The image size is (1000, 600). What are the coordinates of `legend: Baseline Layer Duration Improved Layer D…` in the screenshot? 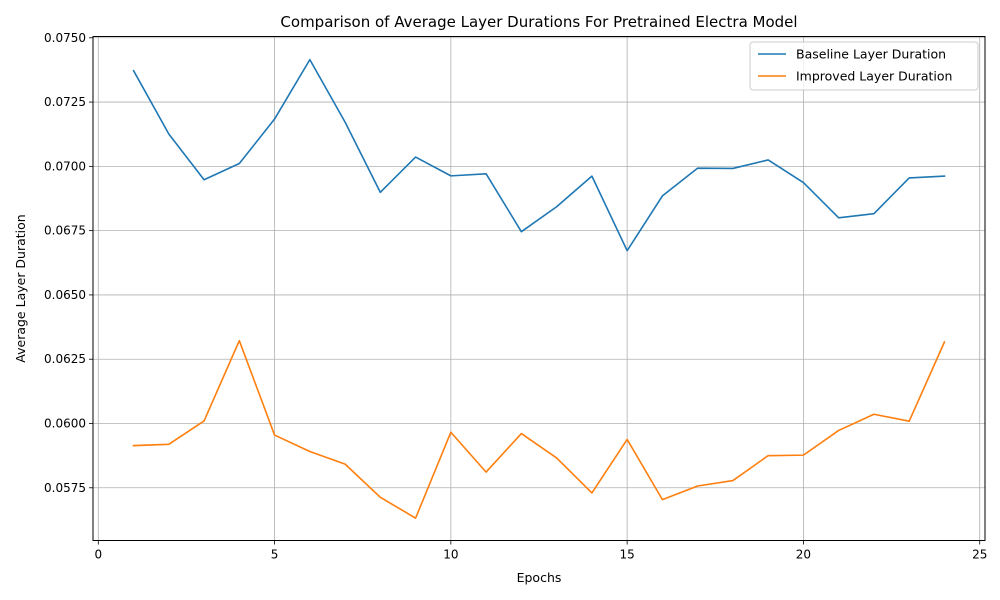 It's located at (864, 66).